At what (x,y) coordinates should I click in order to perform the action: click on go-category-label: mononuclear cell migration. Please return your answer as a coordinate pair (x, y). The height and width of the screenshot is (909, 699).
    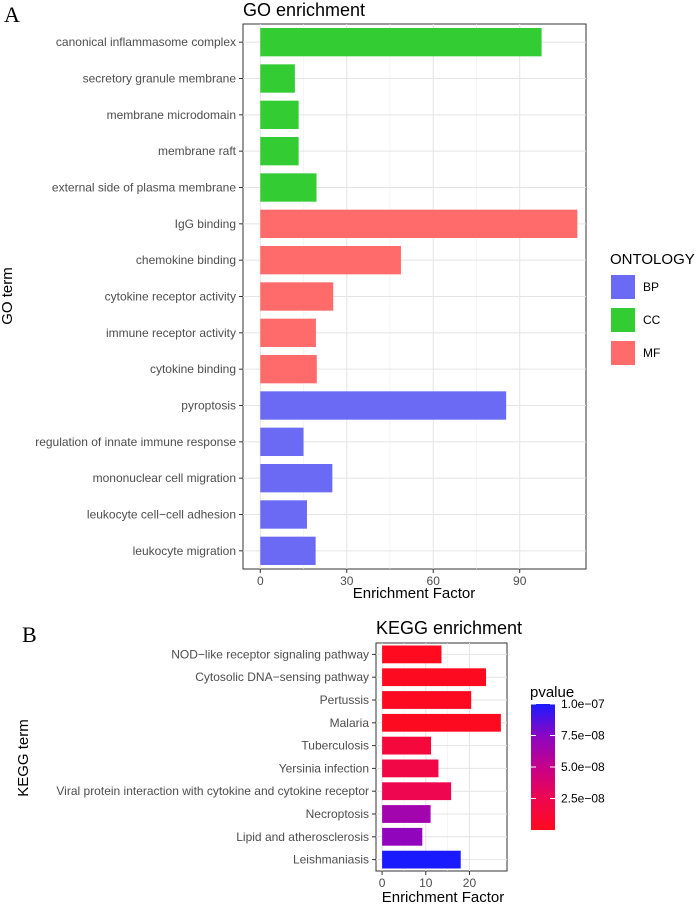
    Looking at the image, I should click on (164, 478).